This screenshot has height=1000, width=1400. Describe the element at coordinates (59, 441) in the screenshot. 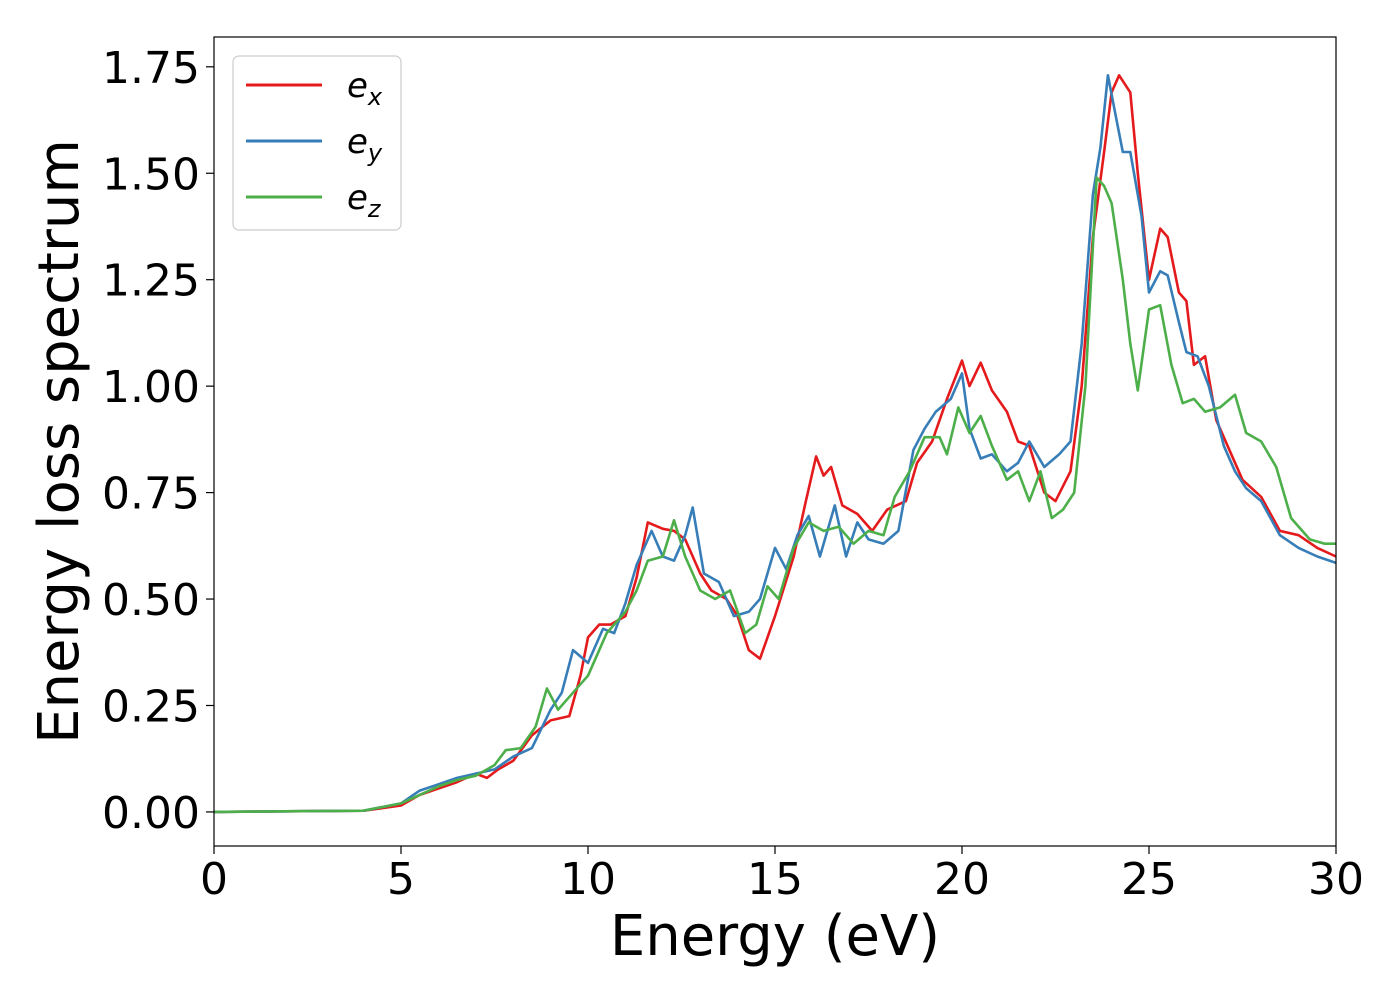

I see `y-axis-label: Energy loss spectrum` at that location.